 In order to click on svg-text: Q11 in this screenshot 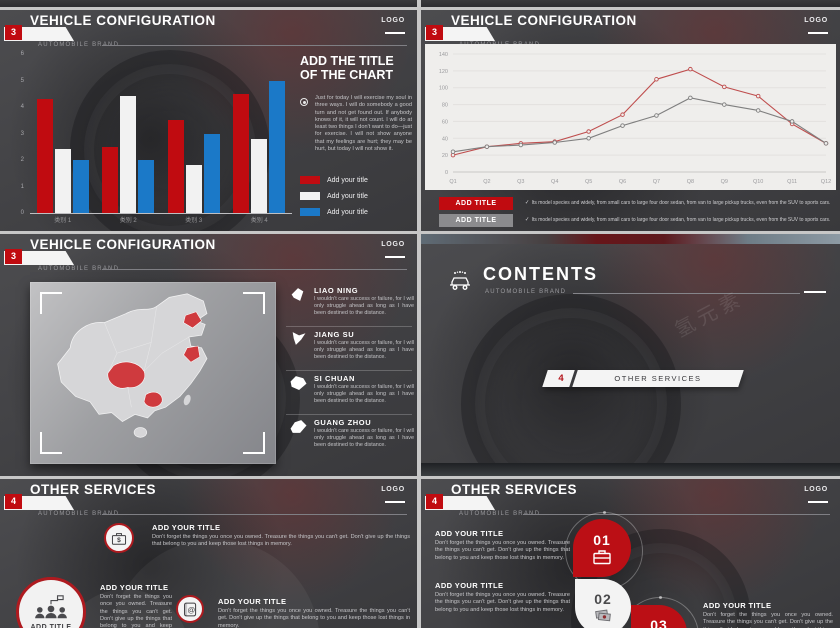, I will do `click(792, 182)`.